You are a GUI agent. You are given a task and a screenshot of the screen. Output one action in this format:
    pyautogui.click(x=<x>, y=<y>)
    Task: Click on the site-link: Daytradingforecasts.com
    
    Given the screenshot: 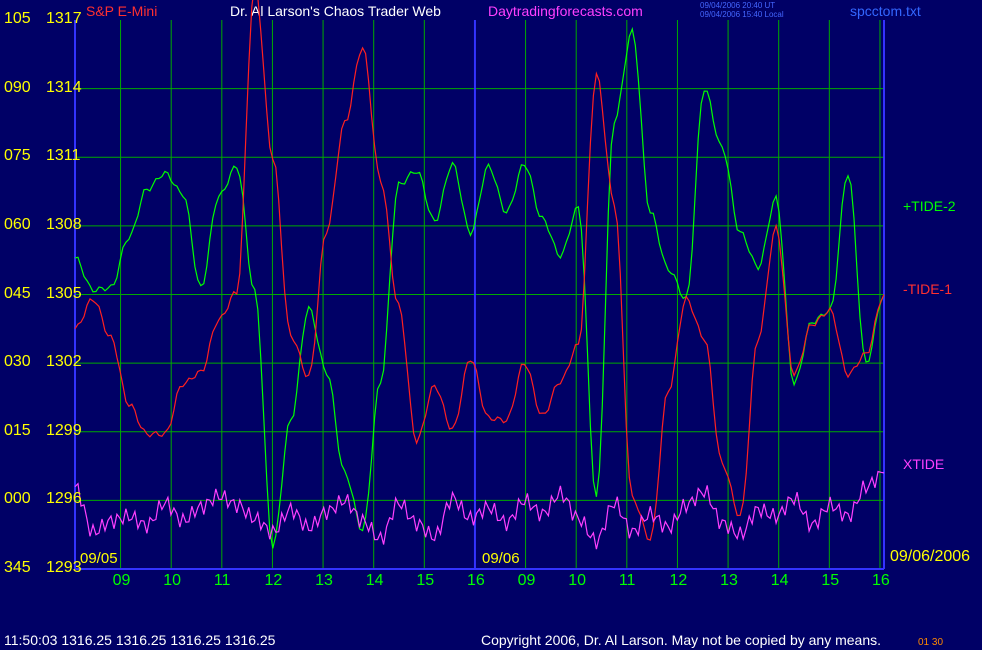 What is the action you would take?
    pyautogui.click(x=565, y=11)
    